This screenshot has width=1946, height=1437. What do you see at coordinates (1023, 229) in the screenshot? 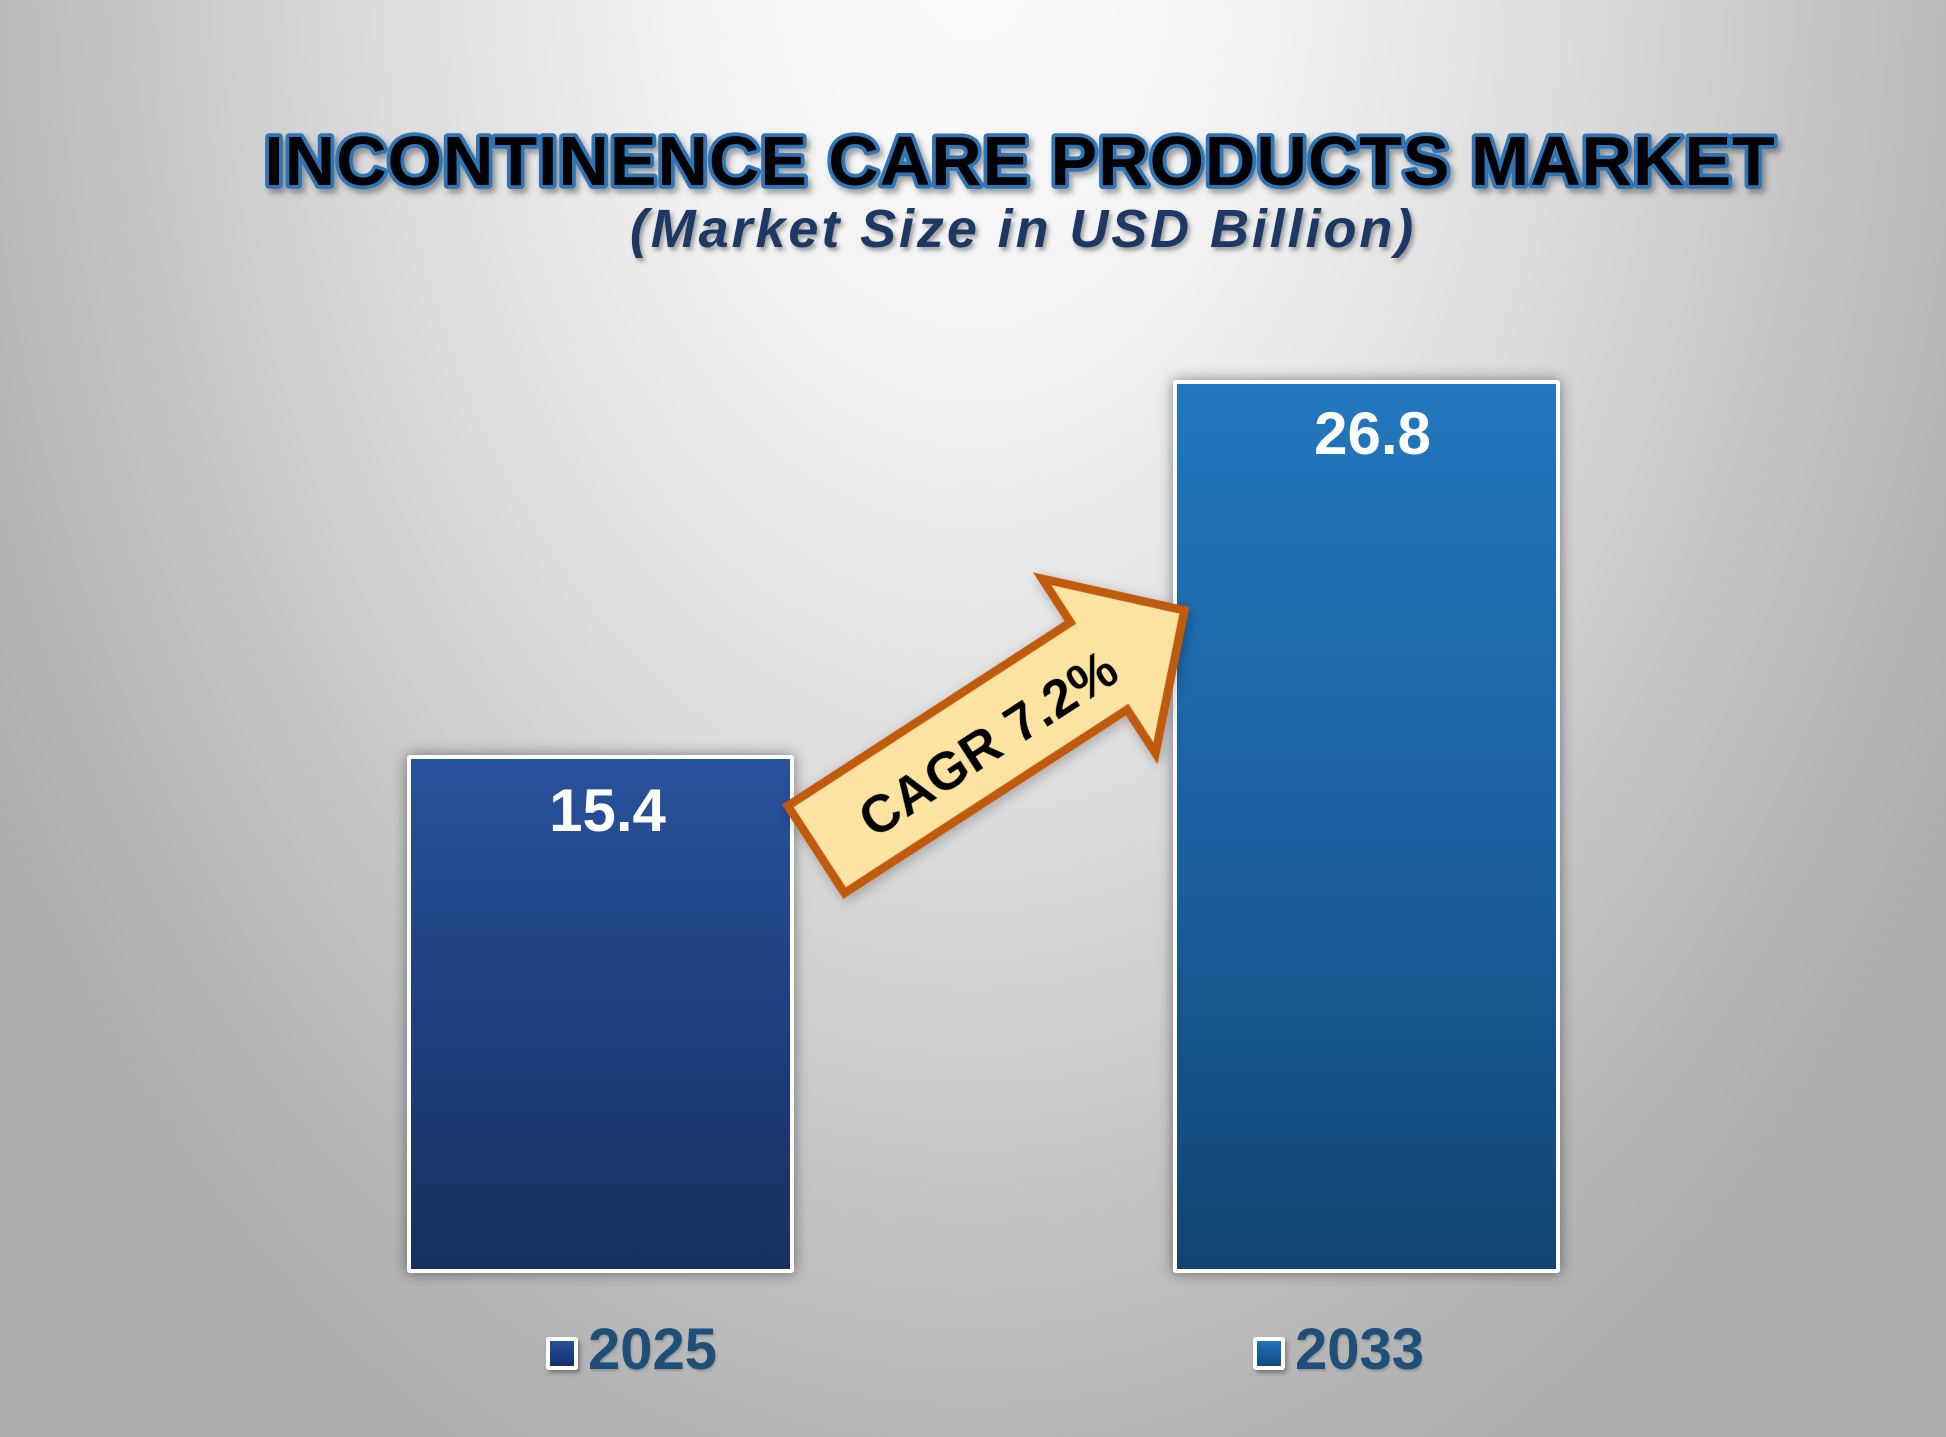
I see `svg-text: (Market Size in USD Billion)` at bounding box center [1023, 229].